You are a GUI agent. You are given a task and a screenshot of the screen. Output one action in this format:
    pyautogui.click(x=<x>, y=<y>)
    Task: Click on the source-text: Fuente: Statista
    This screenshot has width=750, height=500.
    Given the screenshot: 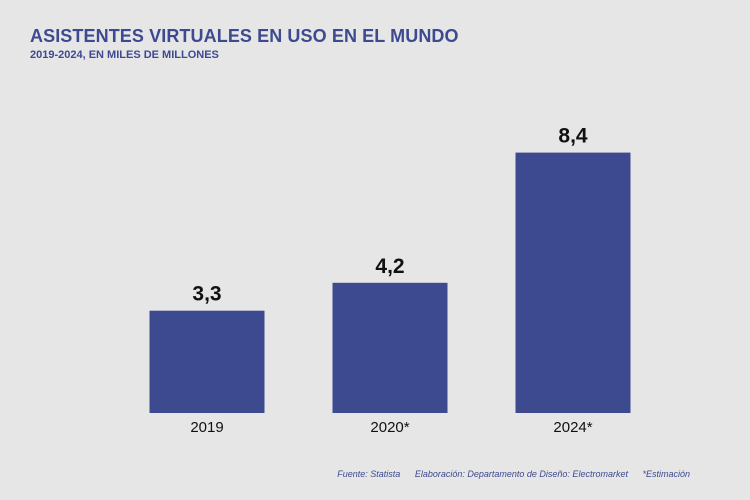 What is the action you would take?
    pyautogui.click(x=369, y=474)
    